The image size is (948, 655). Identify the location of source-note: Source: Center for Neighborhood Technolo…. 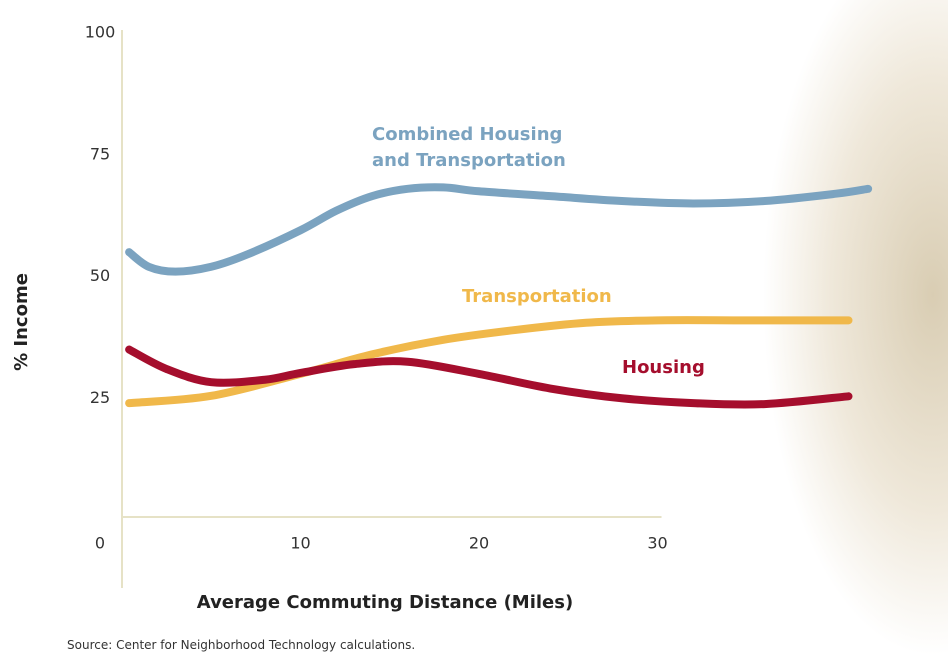
(241, 645).